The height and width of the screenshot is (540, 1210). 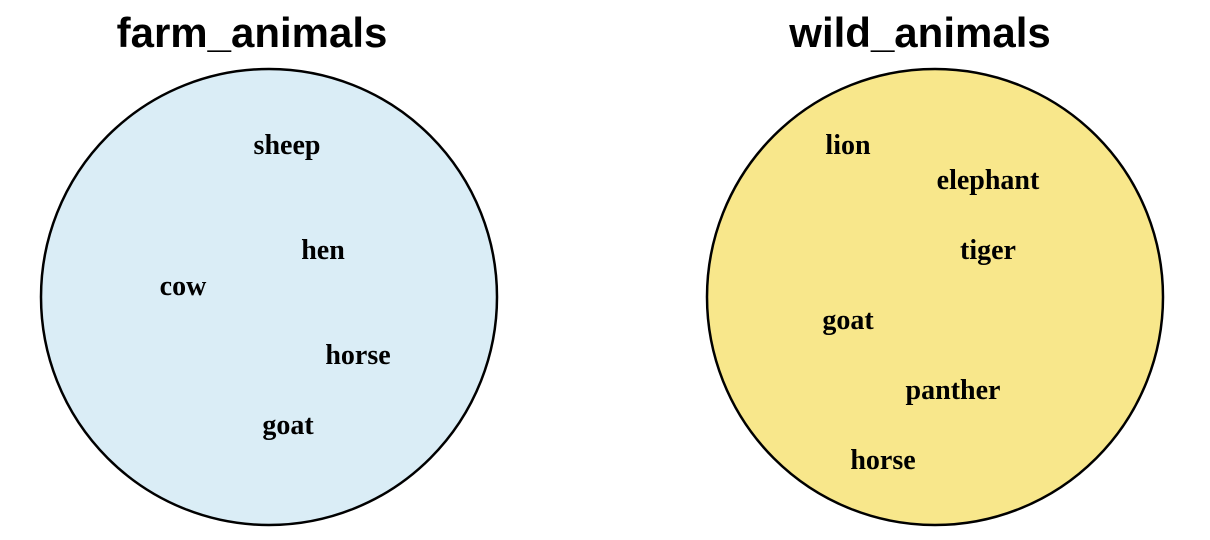 What do you see at coordinates (288, 425) in the screenshot?
I see `farm-member-goat: goat` at bounding box center [288, 425].